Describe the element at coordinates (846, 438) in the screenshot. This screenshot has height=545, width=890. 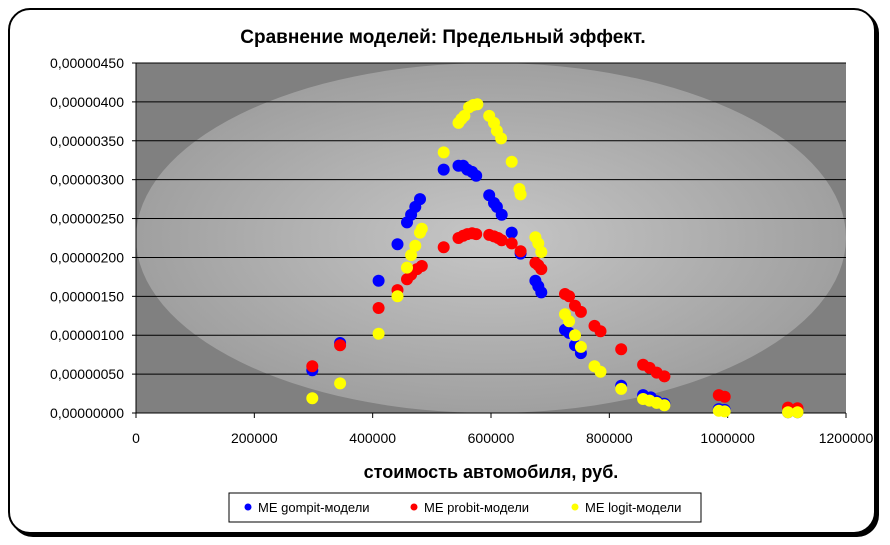
I see `x-tick-label: 1200000` at that location.